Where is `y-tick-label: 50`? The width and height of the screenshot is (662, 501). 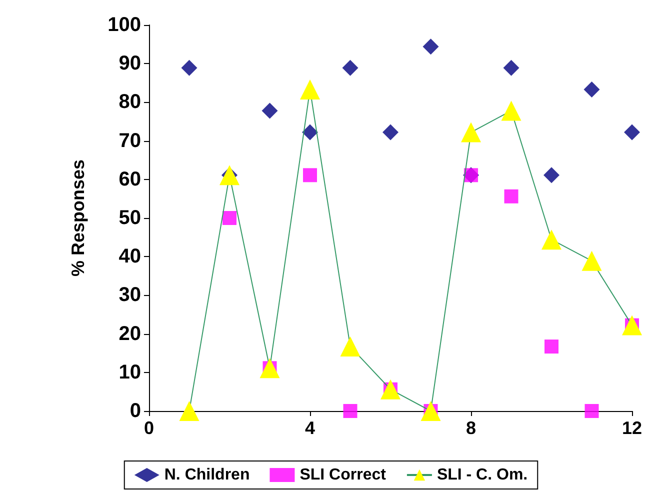 y-tick-label: 50 is located at coordinates (129, 218).